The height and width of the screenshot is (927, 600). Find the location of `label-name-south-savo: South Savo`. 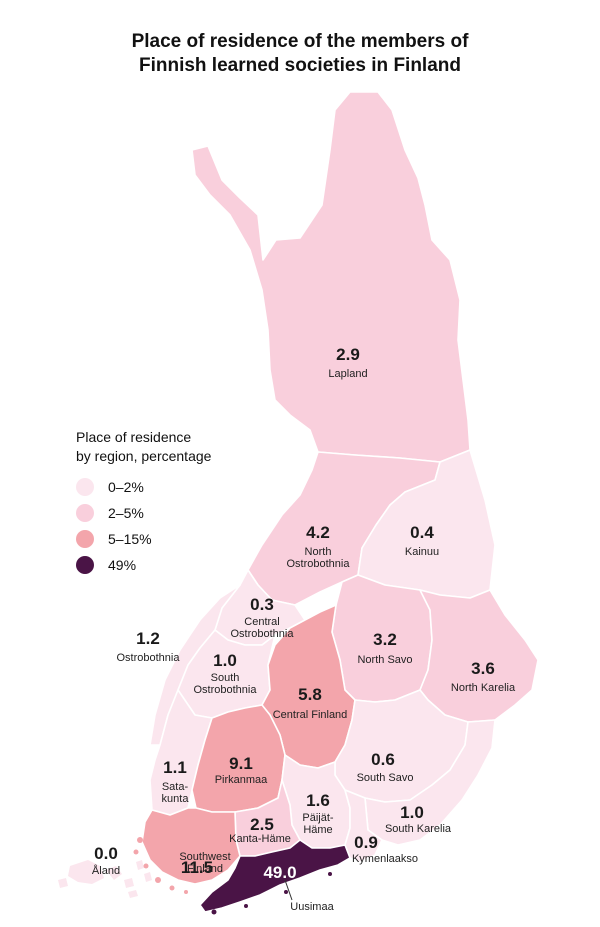

label-name-south-savo: South Savo is located at coordinates (385, 778).